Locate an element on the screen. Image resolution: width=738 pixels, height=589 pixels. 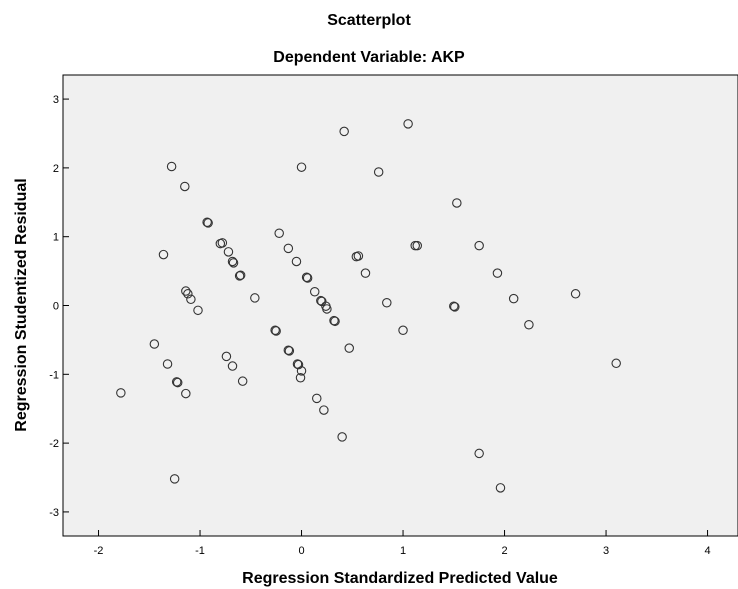
chart-subtitle: Dependent Variable: AKP is located at coordinates (369, 57).